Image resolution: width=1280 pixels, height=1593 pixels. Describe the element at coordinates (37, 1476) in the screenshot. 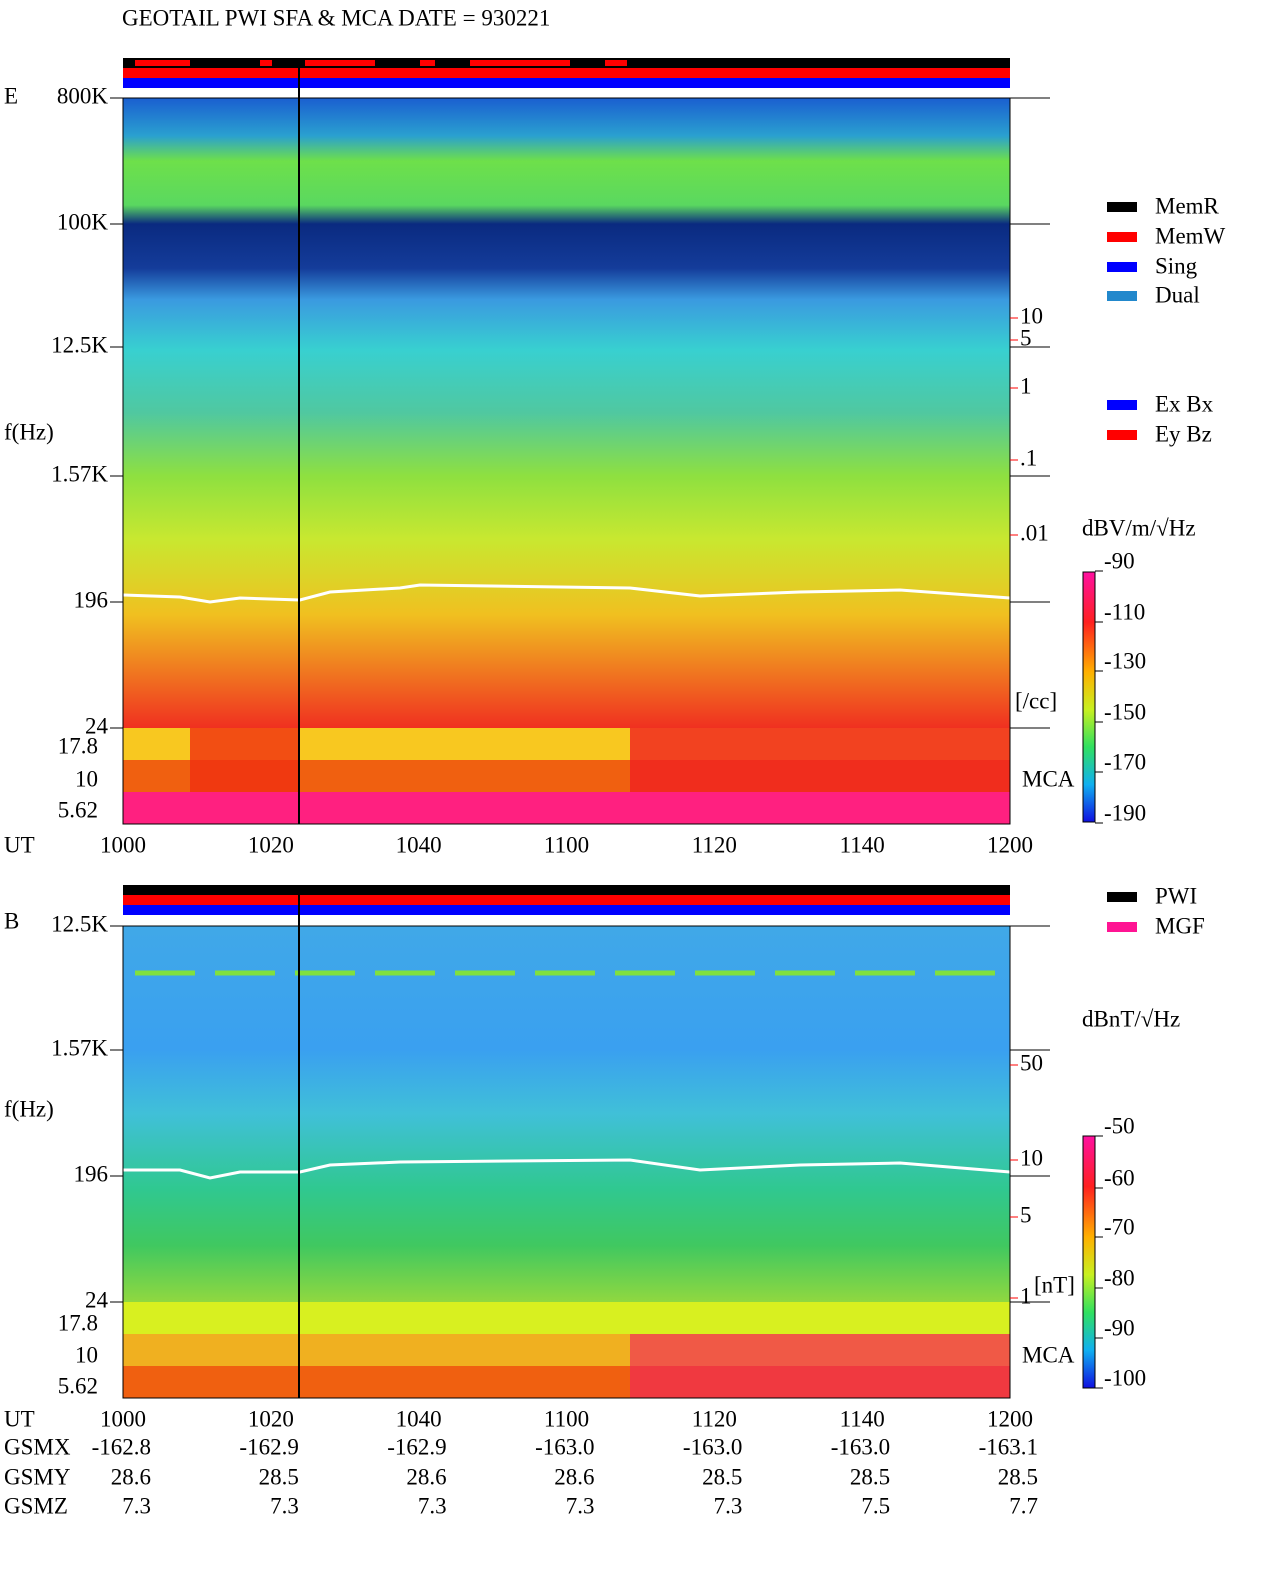

I see `orbit-label: GSMY` at that location.